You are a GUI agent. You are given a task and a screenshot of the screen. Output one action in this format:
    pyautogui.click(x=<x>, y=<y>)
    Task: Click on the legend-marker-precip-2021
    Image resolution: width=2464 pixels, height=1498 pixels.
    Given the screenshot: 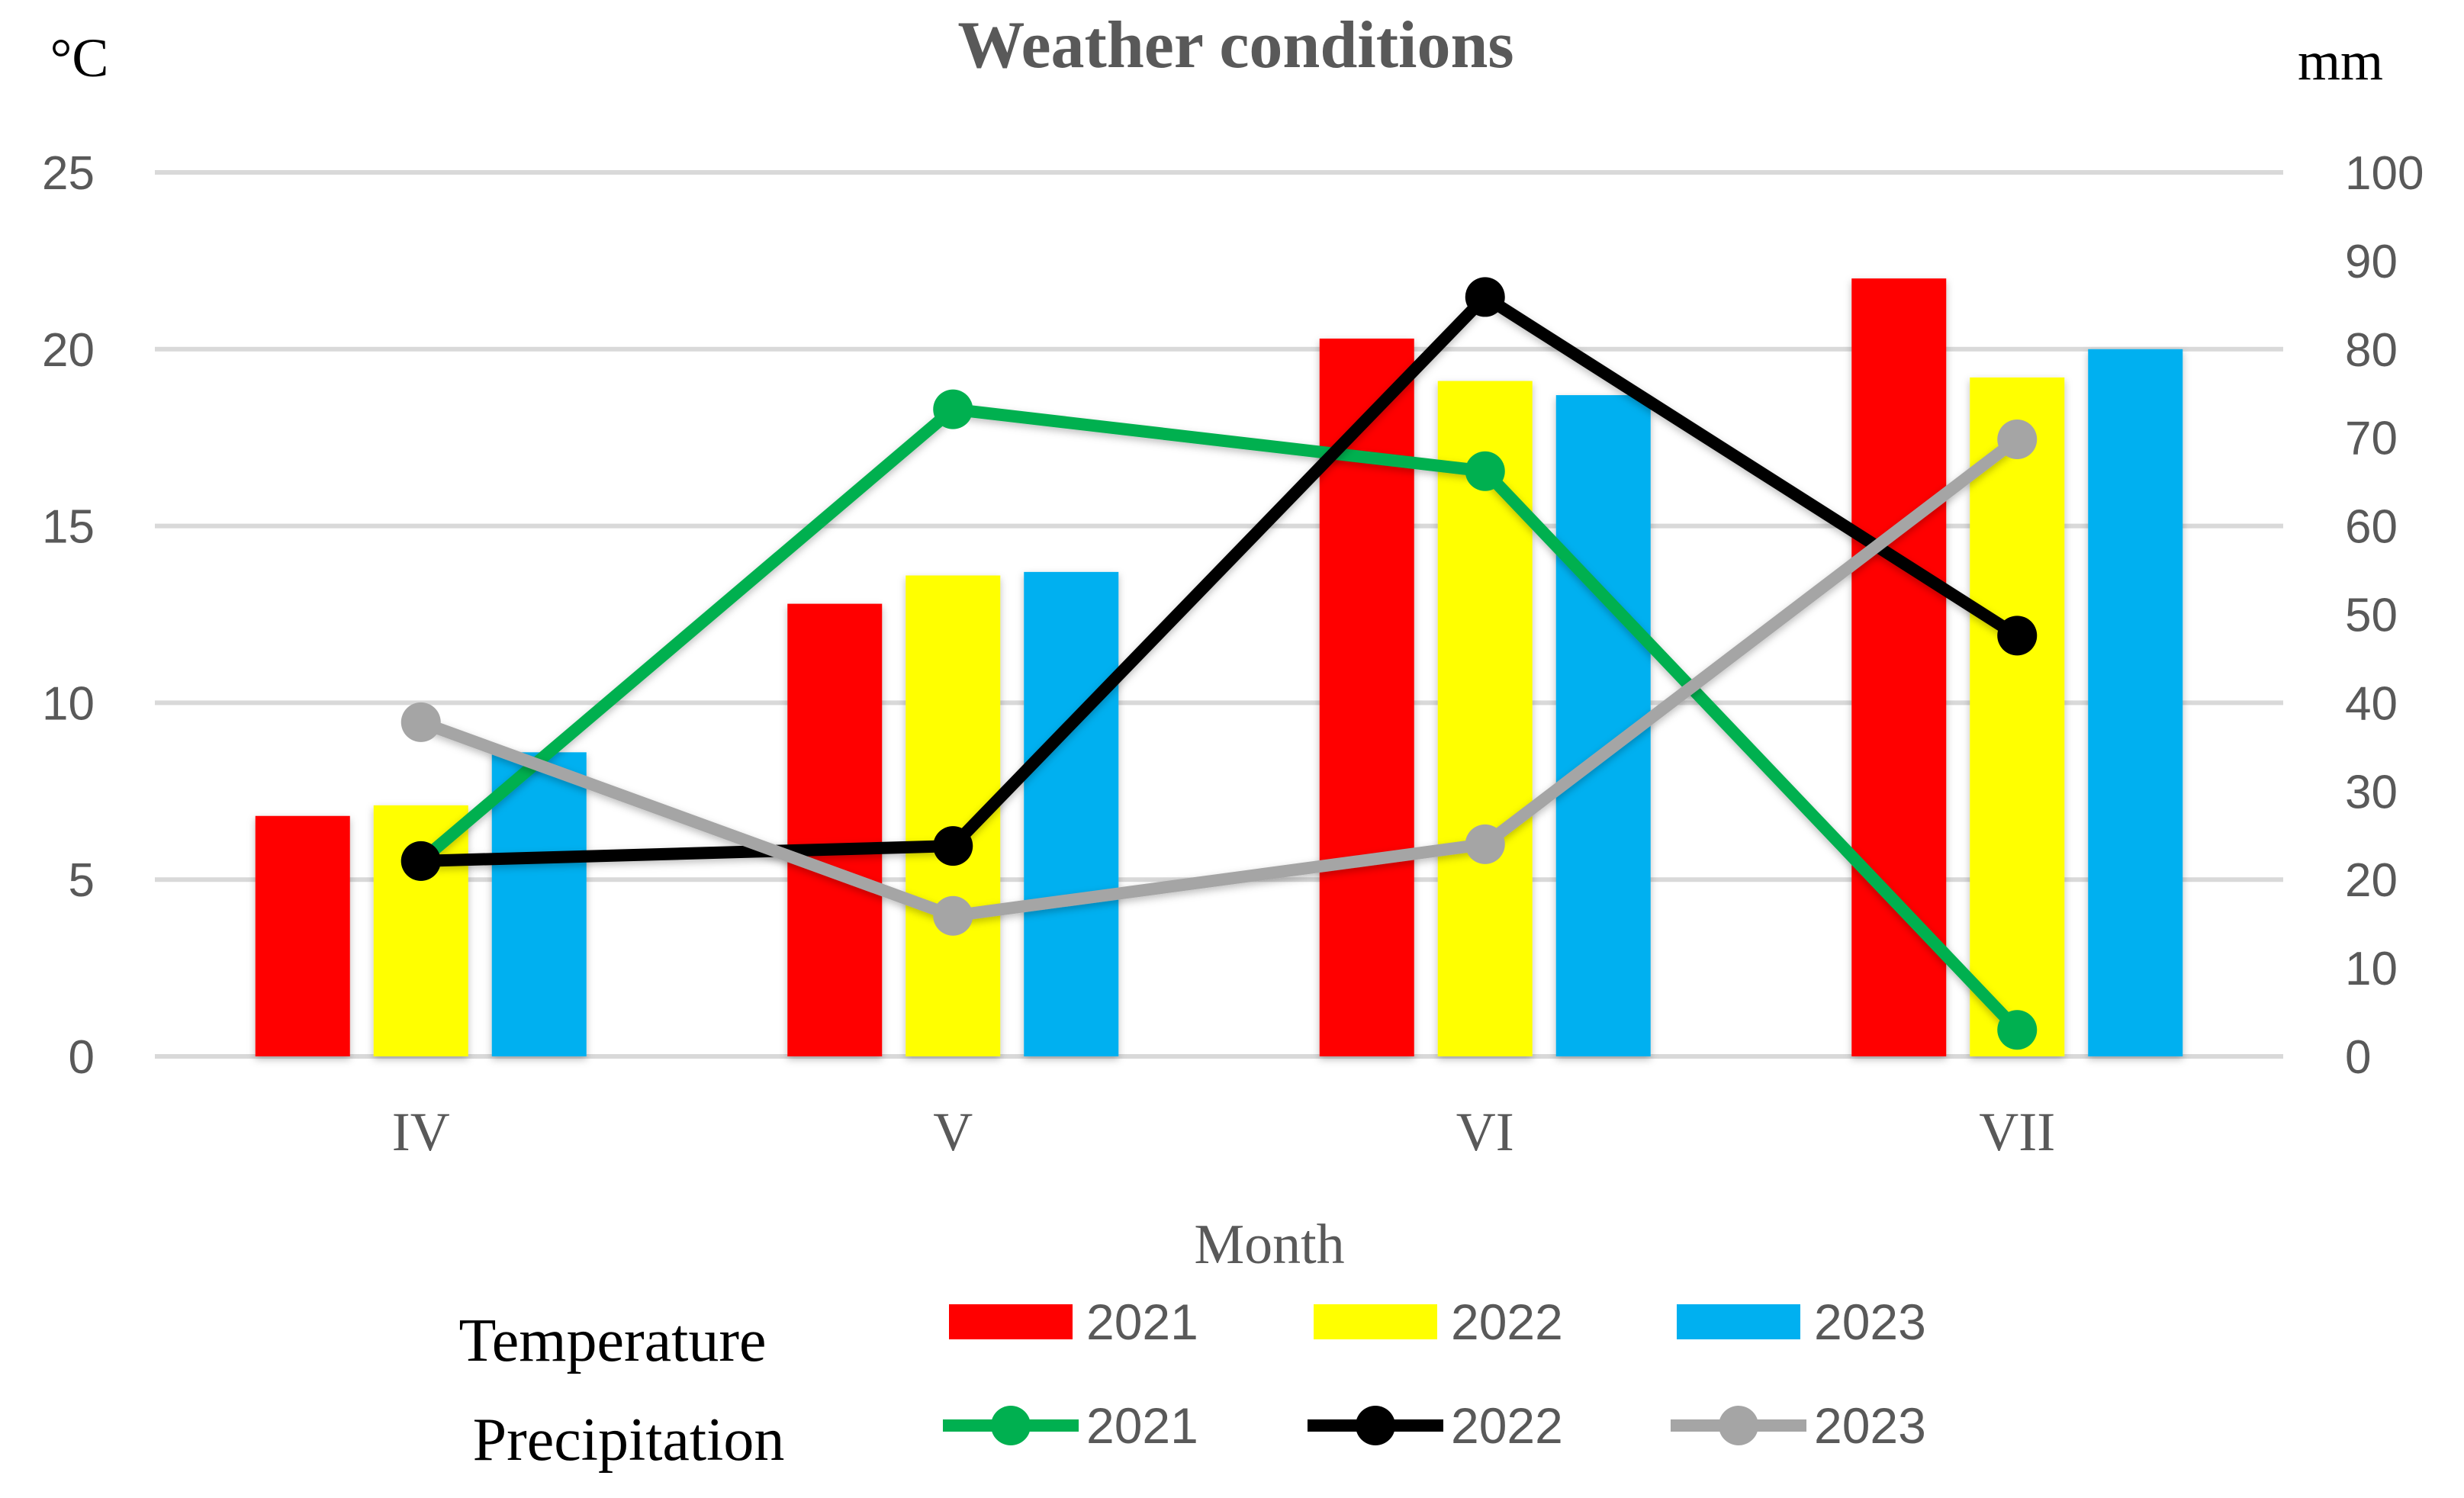 What is the action you would take?
    pyautogui.click(x=1011, y=1425)
    